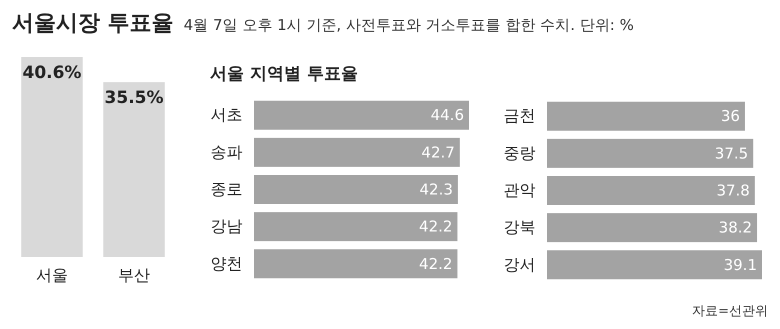 Image resolution: width=780 pixels, height=329 pixels. I want to click on chart-subtitle: 4월 7일 오후 1시 기준, 사전투표와 거소투표를 합한 수치. 단위: %, so click(409, 25).